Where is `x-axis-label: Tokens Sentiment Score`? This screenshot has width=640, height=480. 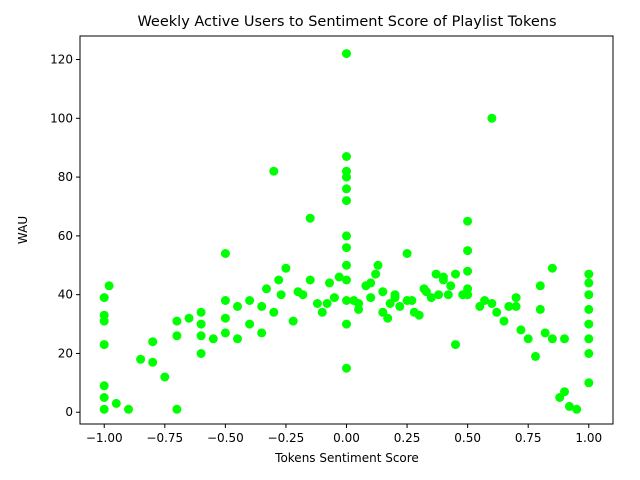 x-axis-label: Tokens Sentiment Score is located at coordinates (346, 458).